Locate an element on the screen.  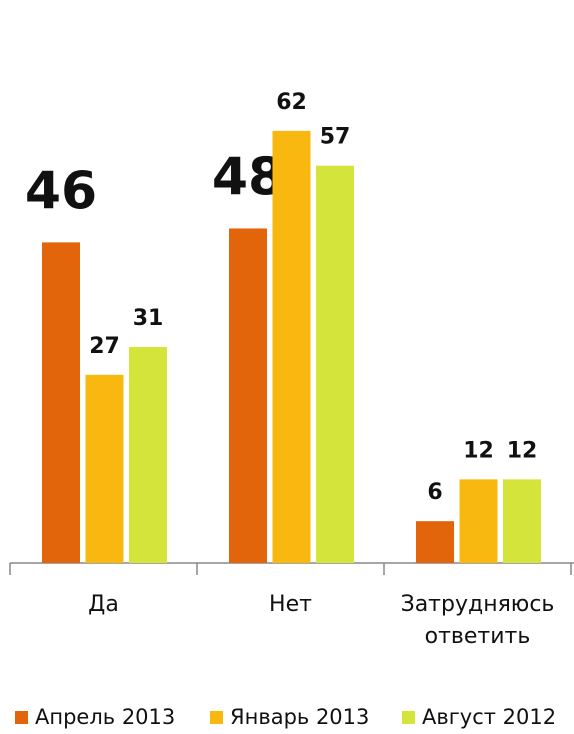
legend-label: Апрель 2013 is located at coordinates (105, 717).